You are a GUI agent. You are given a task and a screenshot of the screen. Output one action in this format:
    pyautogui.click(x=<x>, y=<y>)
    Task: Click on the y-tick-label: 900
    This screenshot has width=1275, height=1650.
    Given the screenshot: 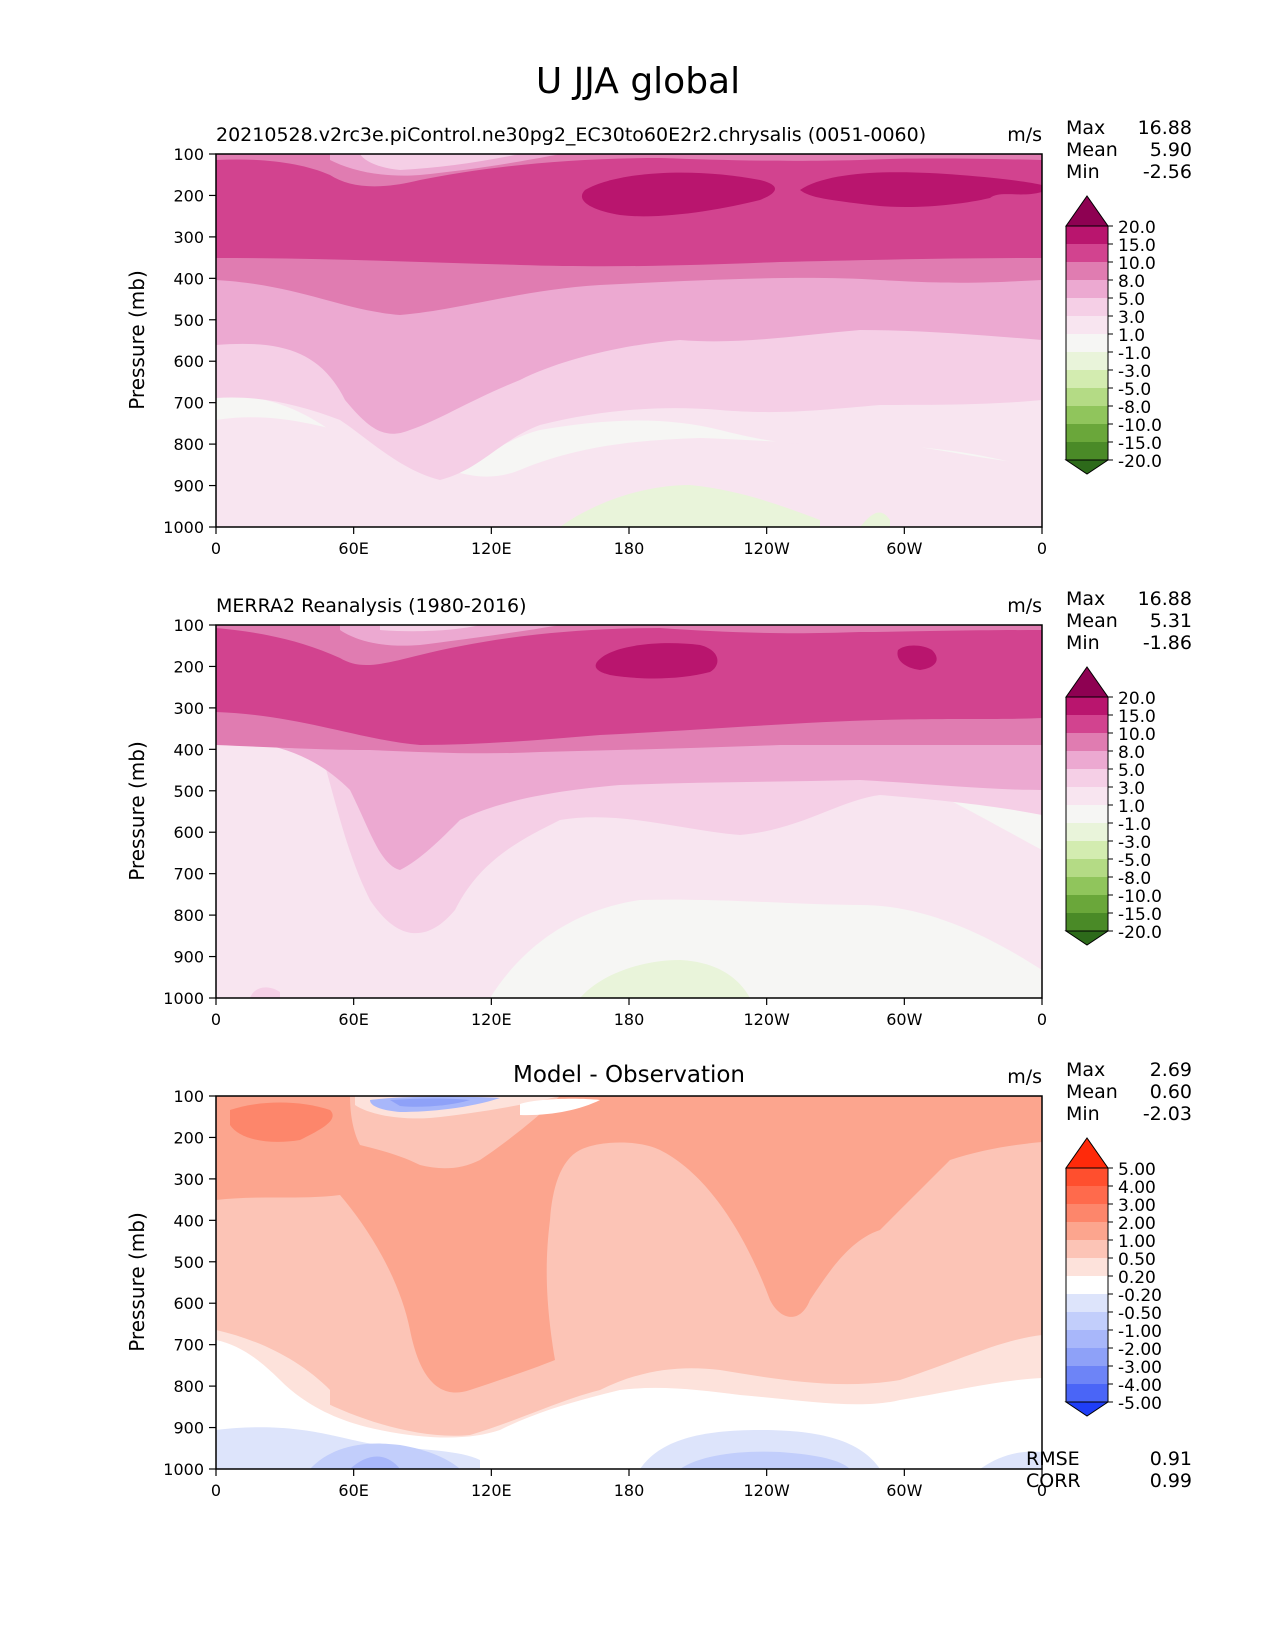 What is the action you would take?
    pyautogui.click(x=188, y=486)
    